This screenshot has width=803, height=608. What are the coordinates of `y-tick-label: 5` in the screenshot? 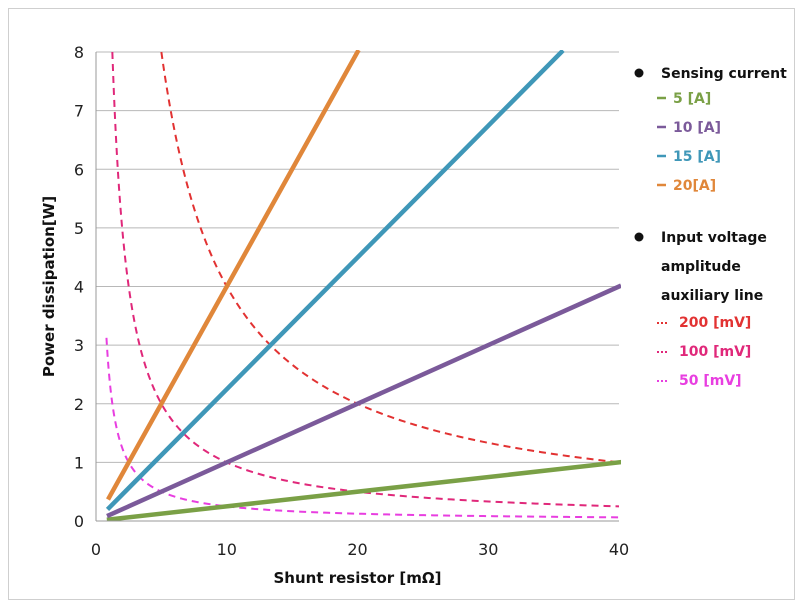 It's located at (79, 228).